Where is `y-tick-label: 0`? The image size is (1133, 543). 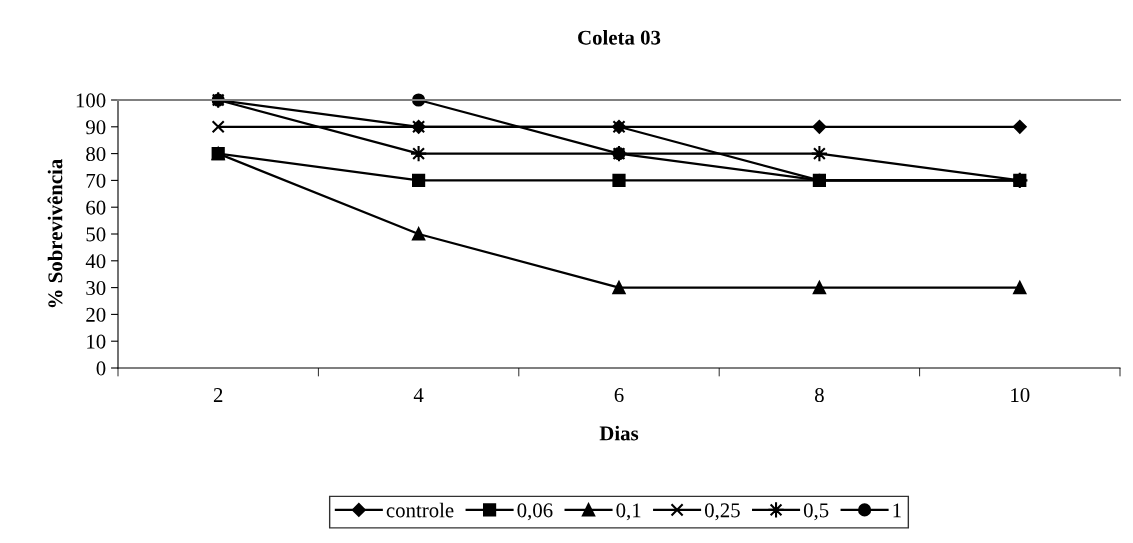
y-tick-label: 0 is located at coordinates (101, 368).